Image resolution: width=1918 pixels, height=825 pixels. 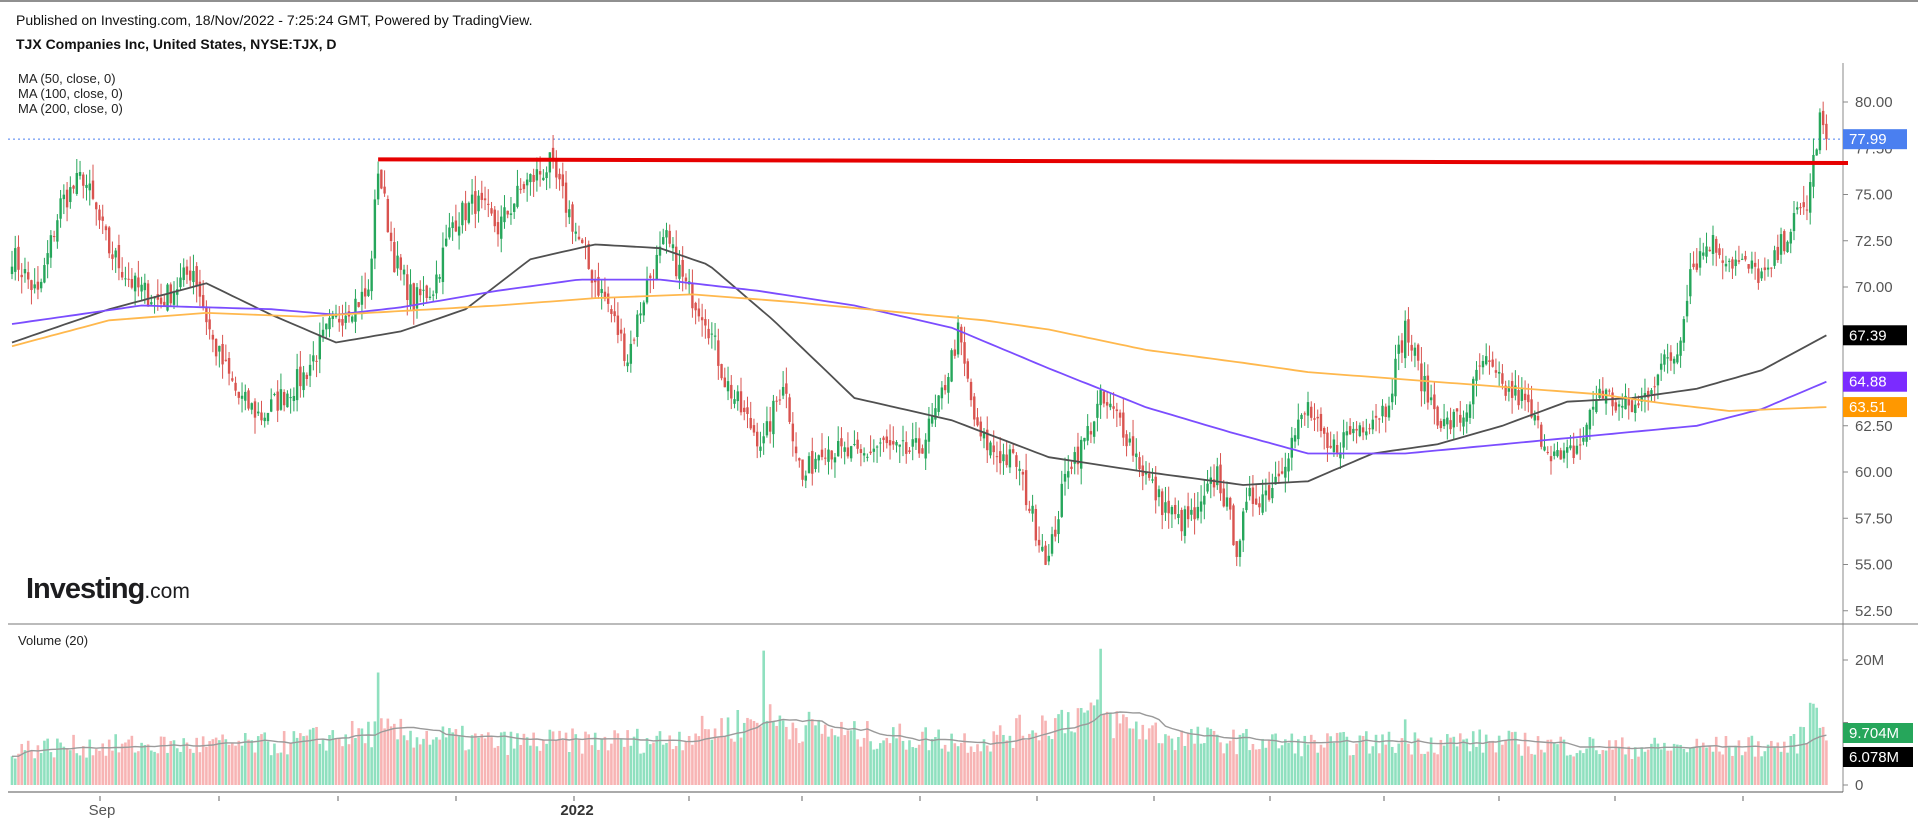 I want to click on indicator-ma50-label: MA (50, close, 0), so click(x=67, y=78).